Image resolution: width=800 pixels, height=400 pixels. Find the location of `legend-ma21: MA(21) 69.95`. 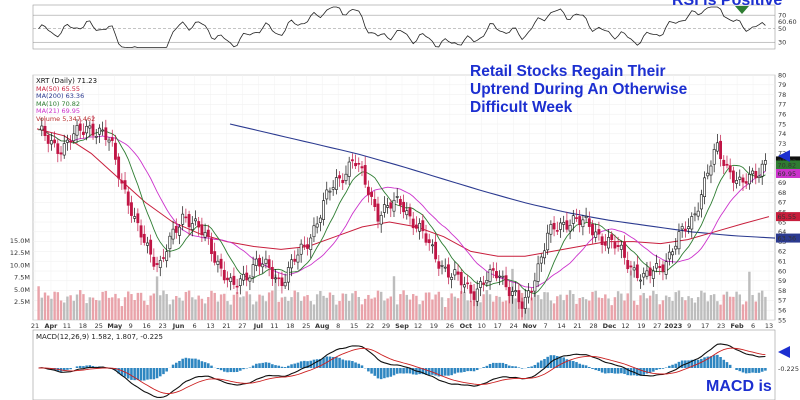

legend-ma21: MA(21) 69.95 is located at coordinates (58, 111).